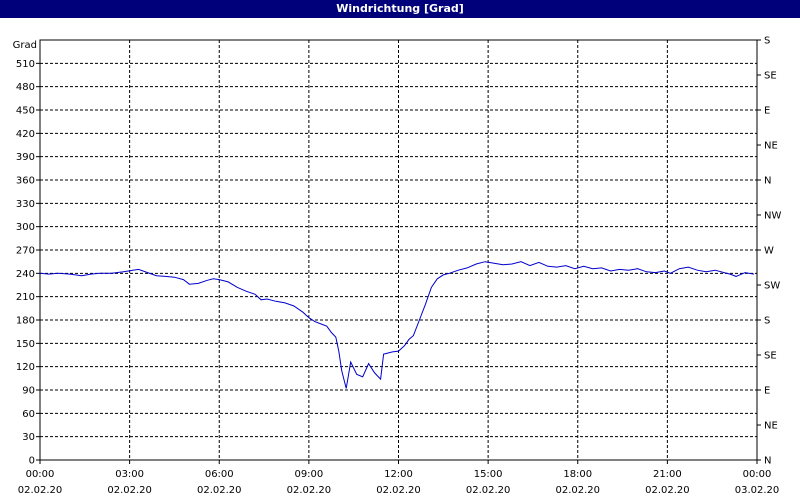  Describe the element at coordinates (25, 181) in the screenshot. I see `y-tick-label: 360` at that location.